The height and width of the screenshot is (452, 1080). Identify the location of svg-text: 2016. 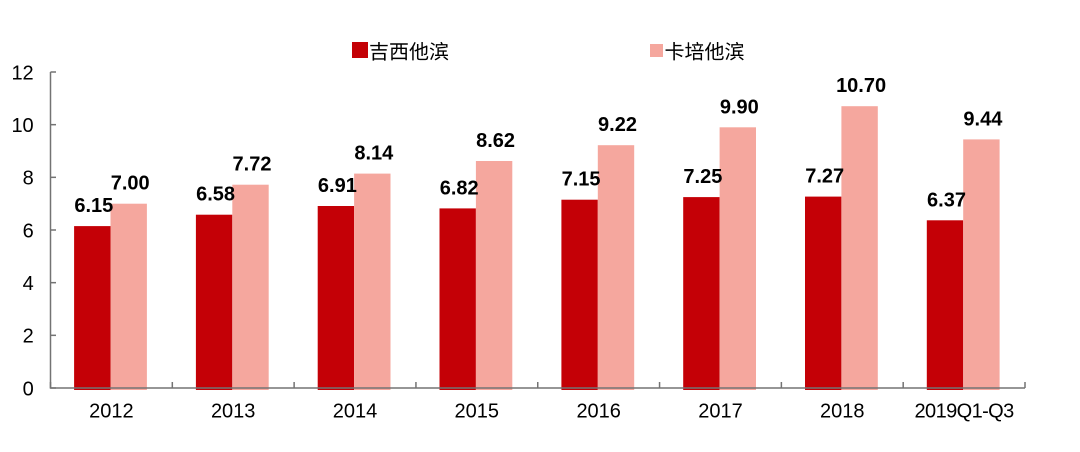
(598, 412).